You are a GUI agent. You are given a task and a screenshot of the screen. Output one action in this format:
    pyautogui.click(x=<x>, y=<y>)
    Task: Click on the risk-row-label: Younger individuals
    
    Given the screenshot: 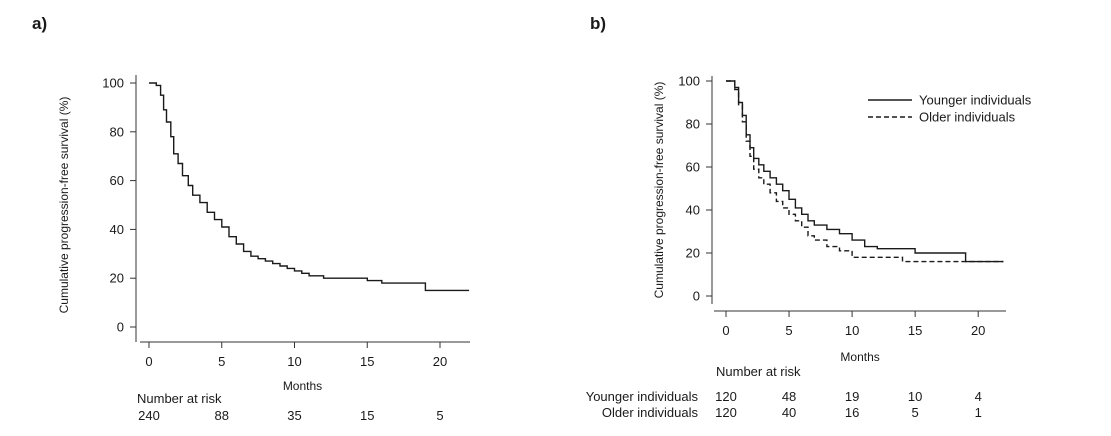 What is the action you would take?
    pyautogui.click(x=642, y=396)
    